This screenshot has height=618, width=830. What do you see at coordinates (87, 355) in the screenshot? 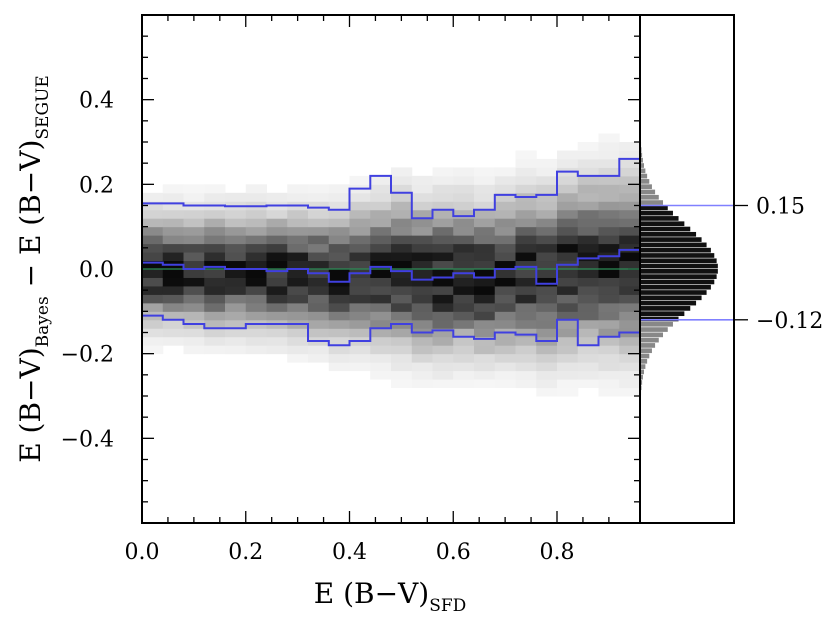
I see `y-tick-label: −0.2` at bounding box center [87, 355].